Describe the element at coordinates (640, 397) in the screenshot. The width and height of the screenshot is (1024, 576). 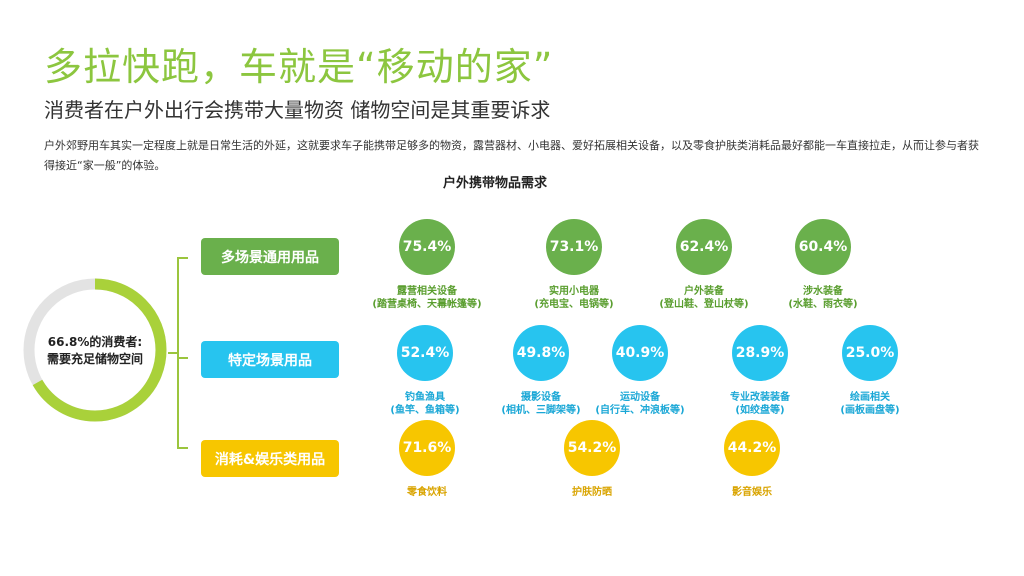
I see `item-name: 运动设备` at that location.